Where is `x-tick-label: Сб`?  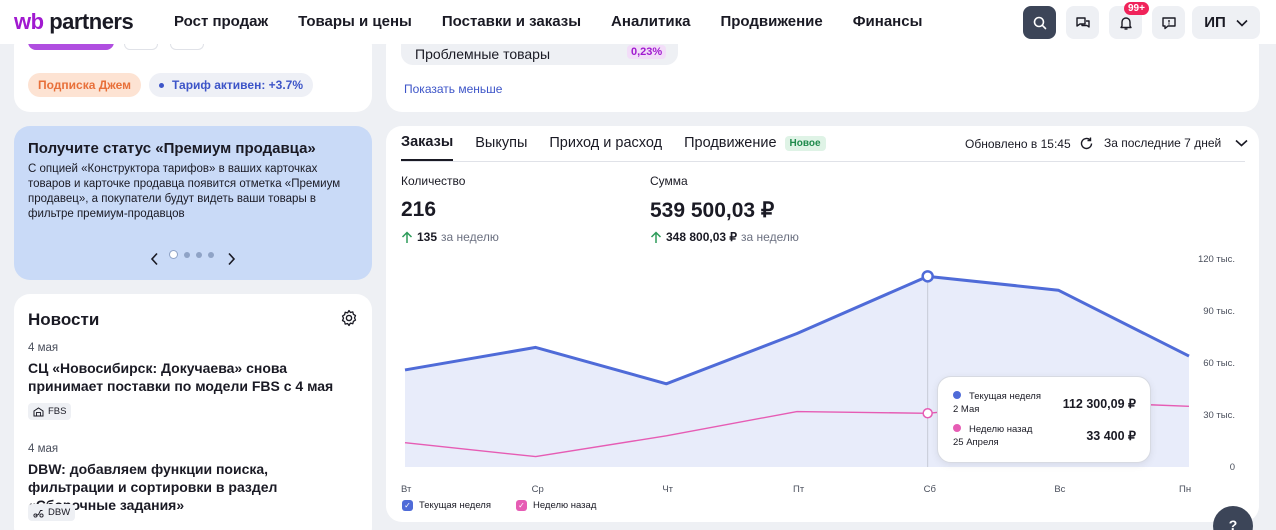
x-tick-label: Сб is located at coordinates (930, 489).